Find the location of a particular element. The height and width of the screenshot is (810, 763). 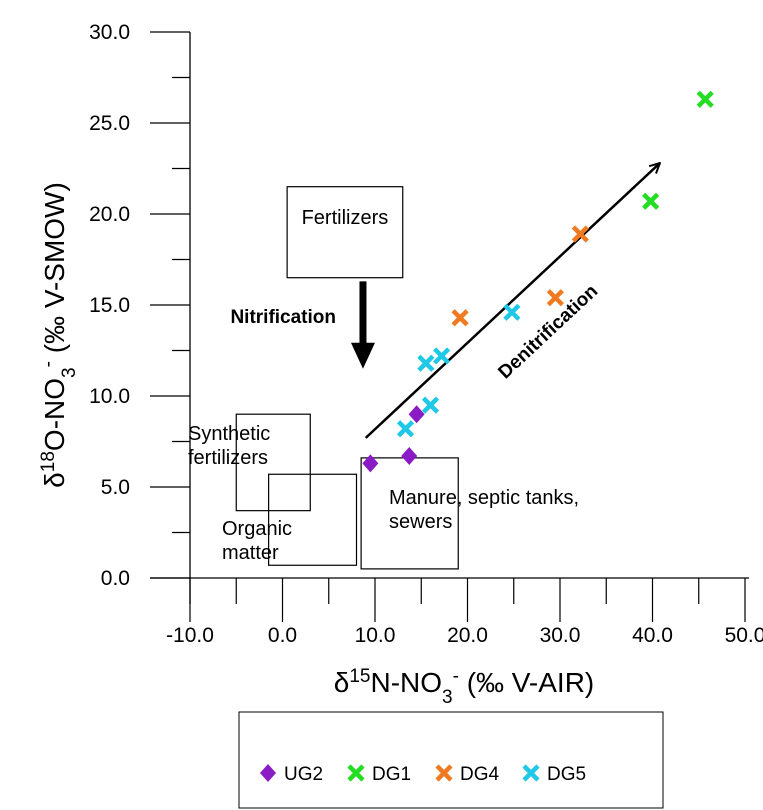

x-tick-label: 10.0 is located at coordinates (375, 635).